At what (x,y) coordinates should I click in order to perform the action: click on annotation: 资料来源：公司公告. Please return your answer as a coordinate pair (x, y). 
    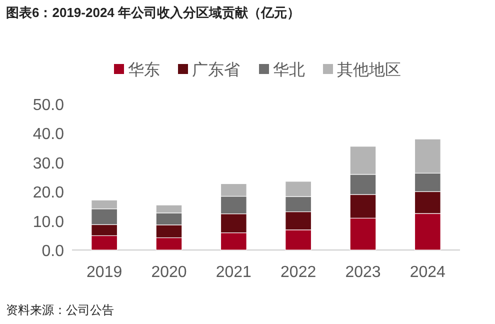
    Looking at the image, I should click on (60, 310).